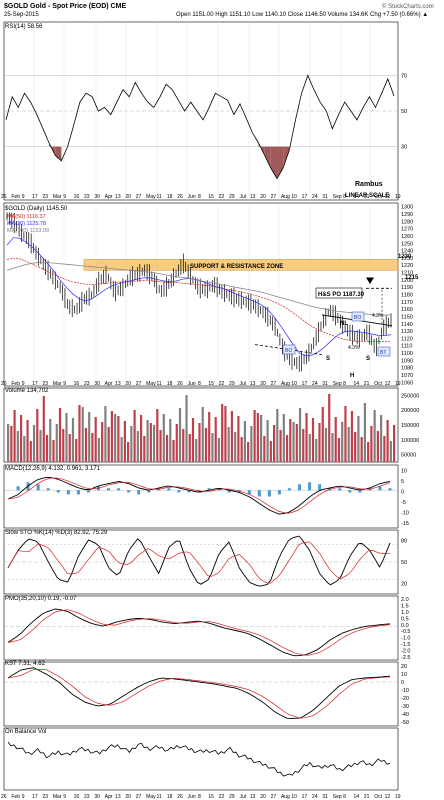  I want to click on x-tick-price-8: 23, so click(87, 384).